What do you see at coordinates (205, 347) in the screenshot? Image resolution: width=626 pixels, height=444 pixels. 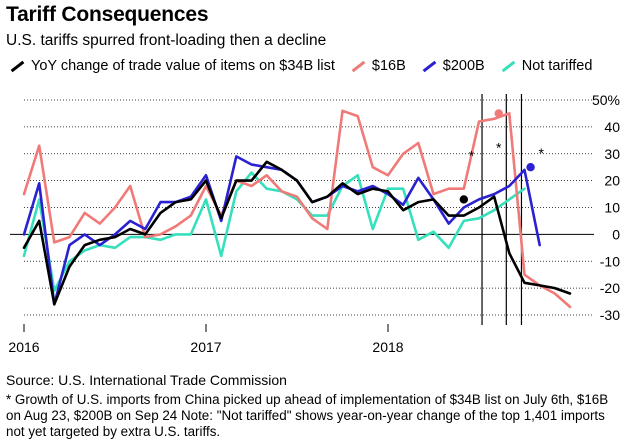 I see `x-tick-label: 2017` at bounding box center [205, 347].